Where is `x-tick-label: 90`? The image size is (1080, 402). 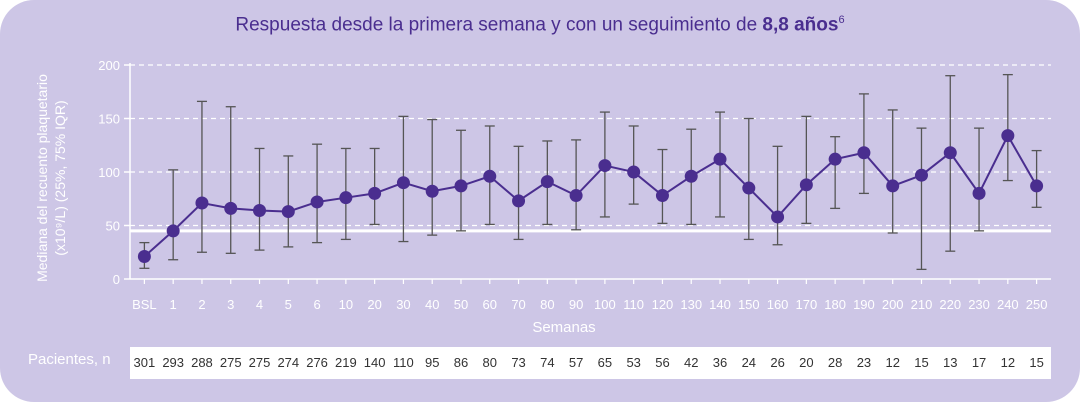 x-tick-label: 90 is located at coordinates (576, 304).